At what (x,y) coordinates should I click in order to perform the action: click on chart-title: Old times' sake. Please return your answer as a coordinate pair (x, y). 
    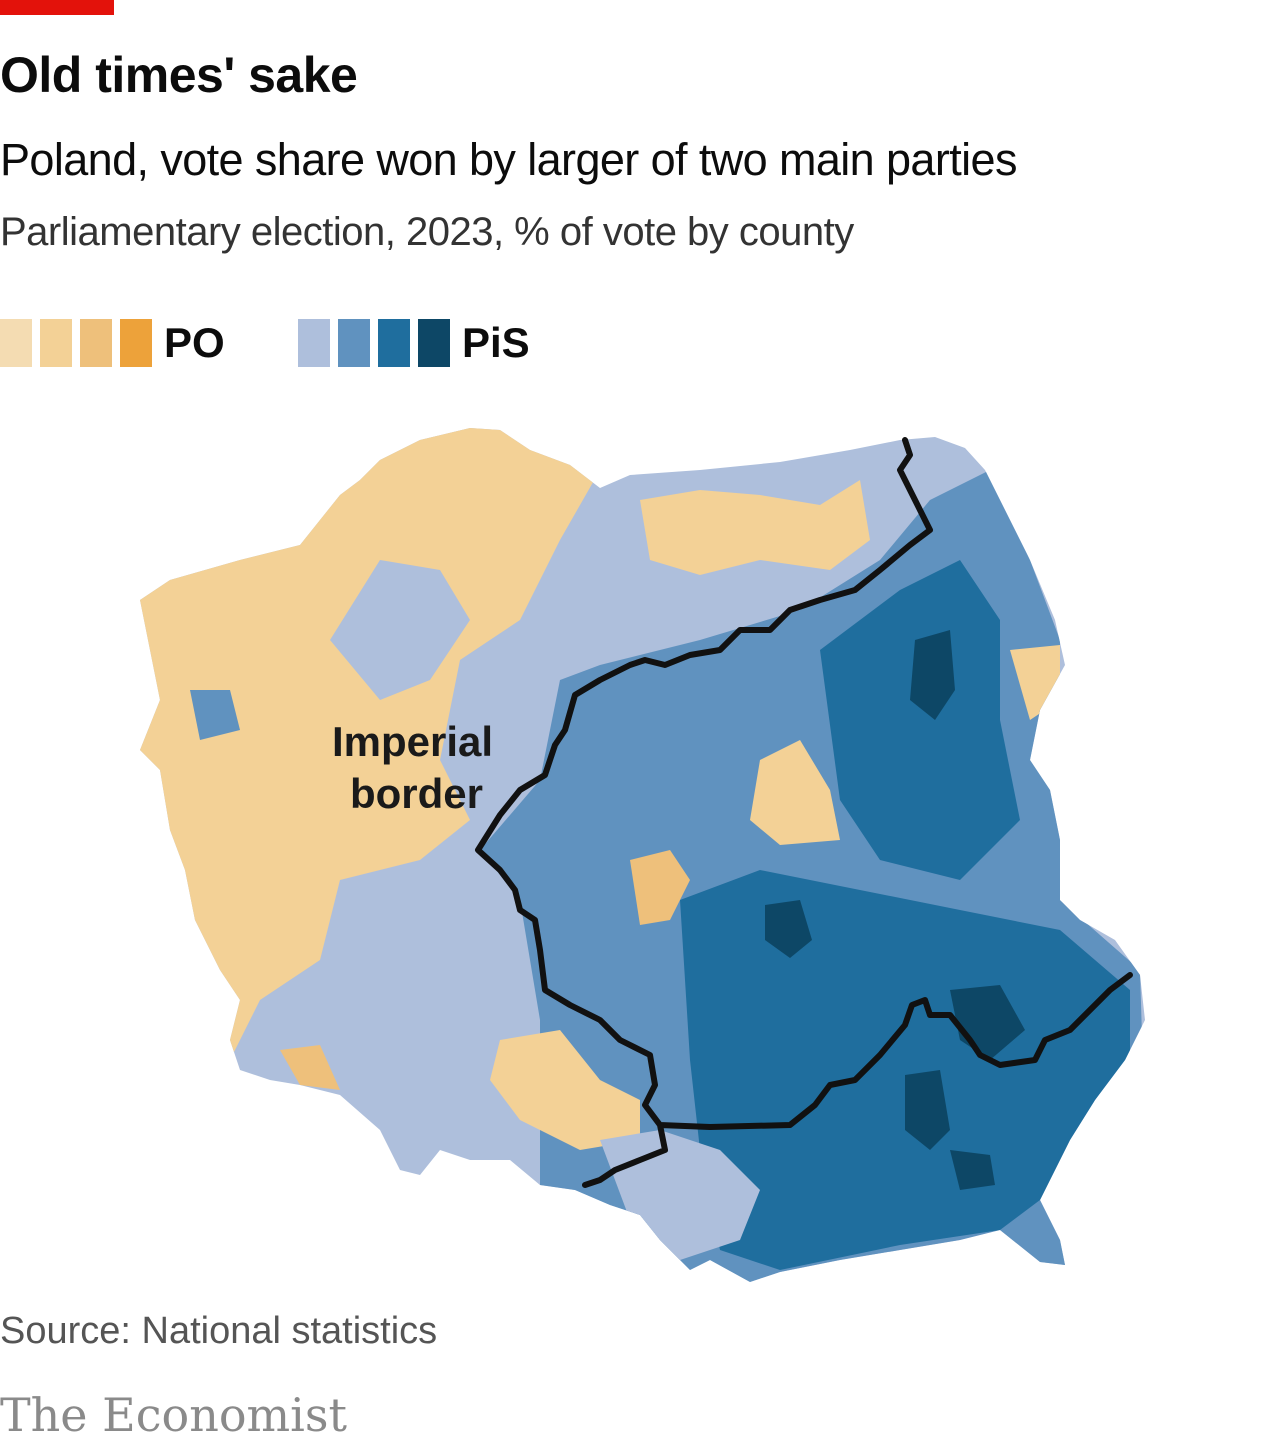
    Looking at the image, I should click on (179, 75).